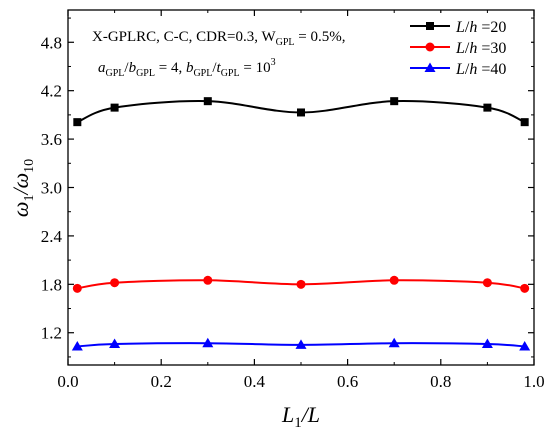  I want to click on y-tick-label: 3.0, so click(51, 188).